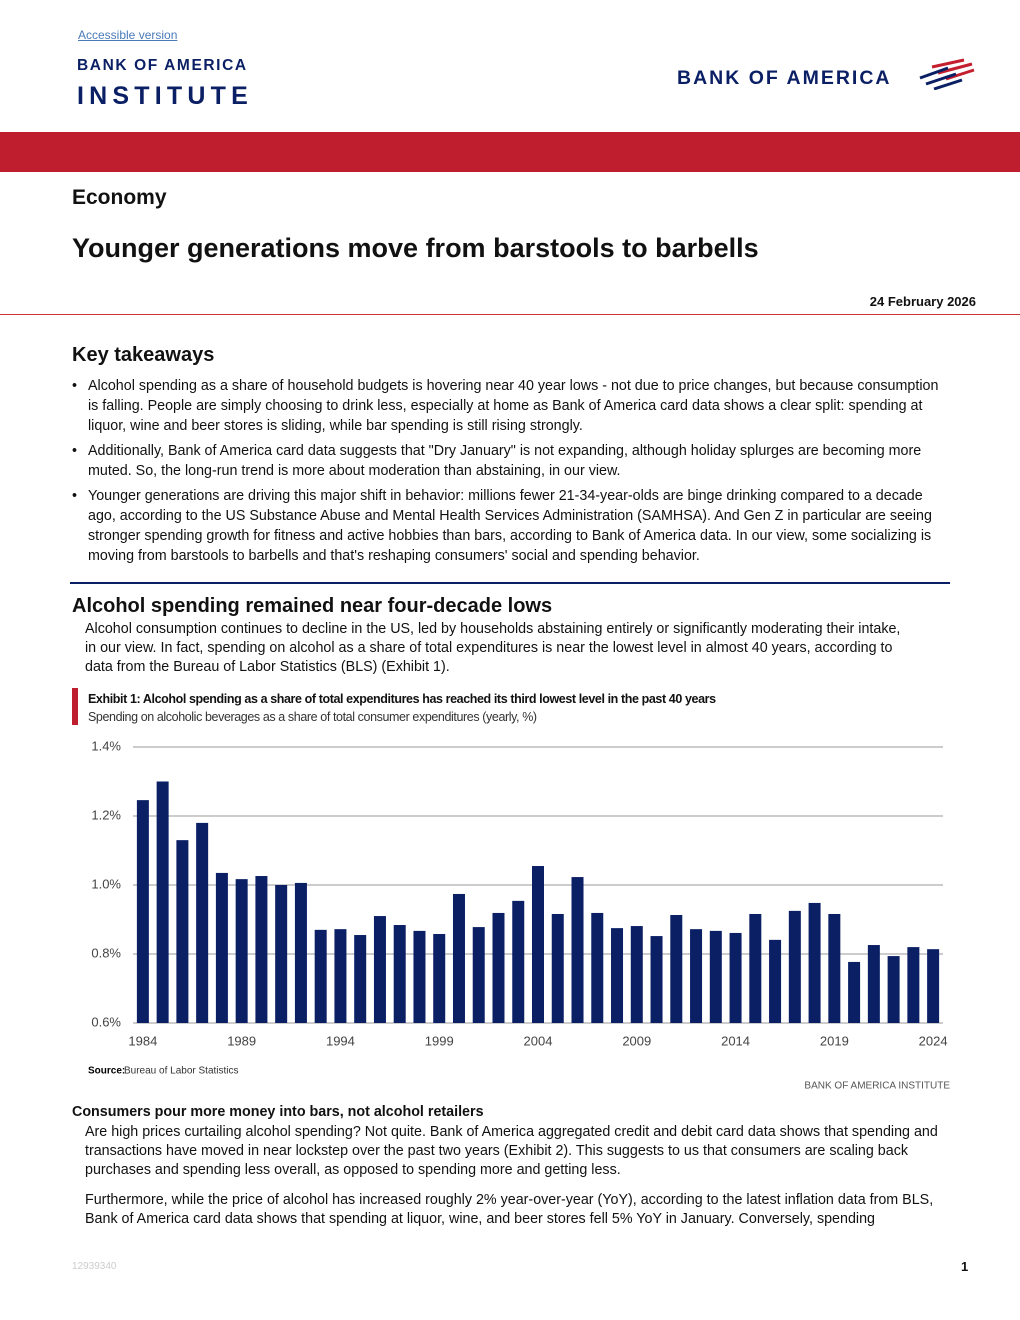  I want to click on x-tick-label: 1999, so click(439, 1040).